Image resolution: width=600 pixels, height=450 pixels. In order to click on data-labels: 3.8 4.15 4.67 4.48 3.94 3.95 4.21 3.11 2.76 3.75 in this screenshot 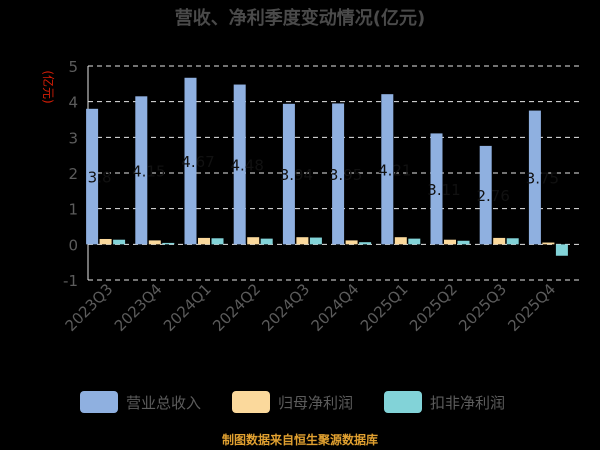, I will do `click(323, 179)`.